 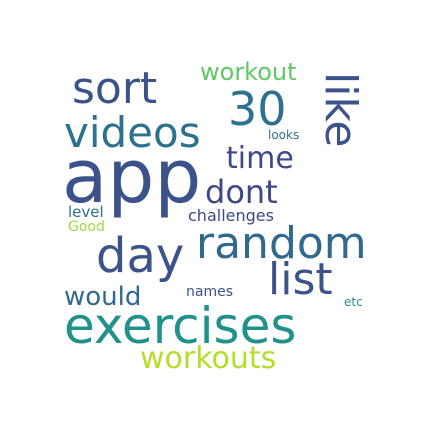 What do you see at coordinates (340, 109) in the screenshot?
I see `word-like: like` at bounding box center [340, 109].